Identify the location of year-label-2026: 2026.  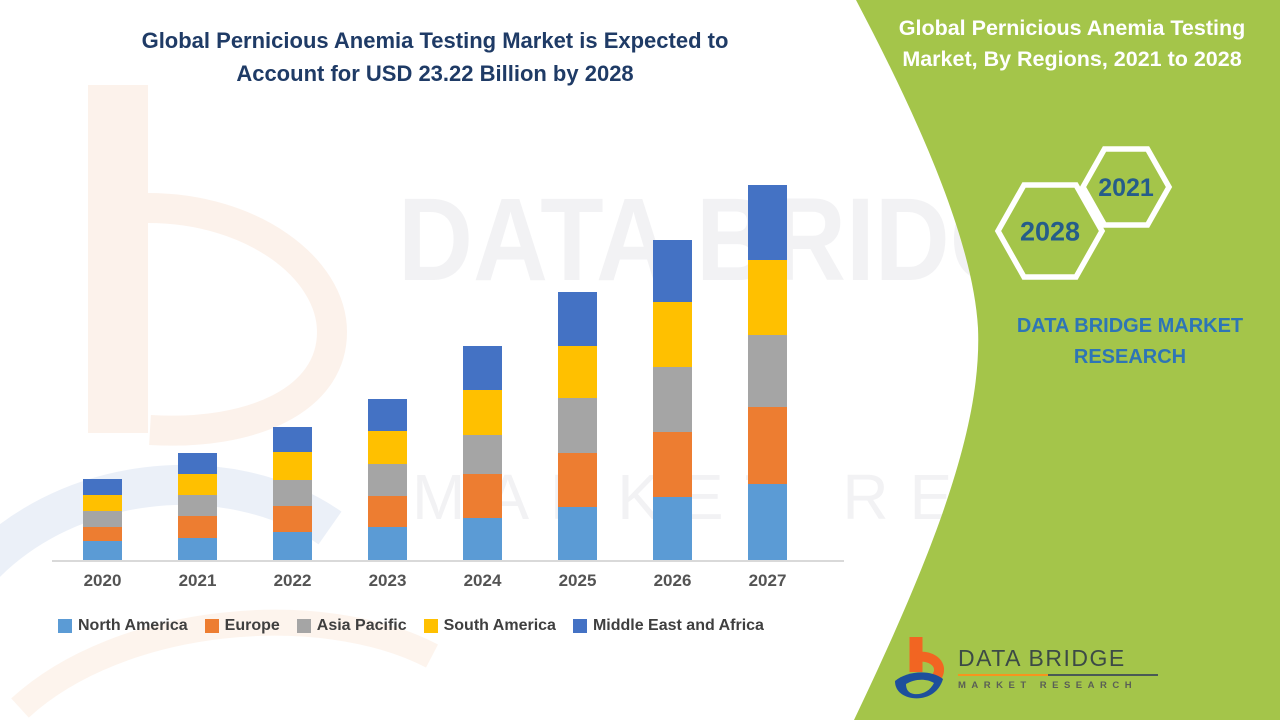
(672, 580).